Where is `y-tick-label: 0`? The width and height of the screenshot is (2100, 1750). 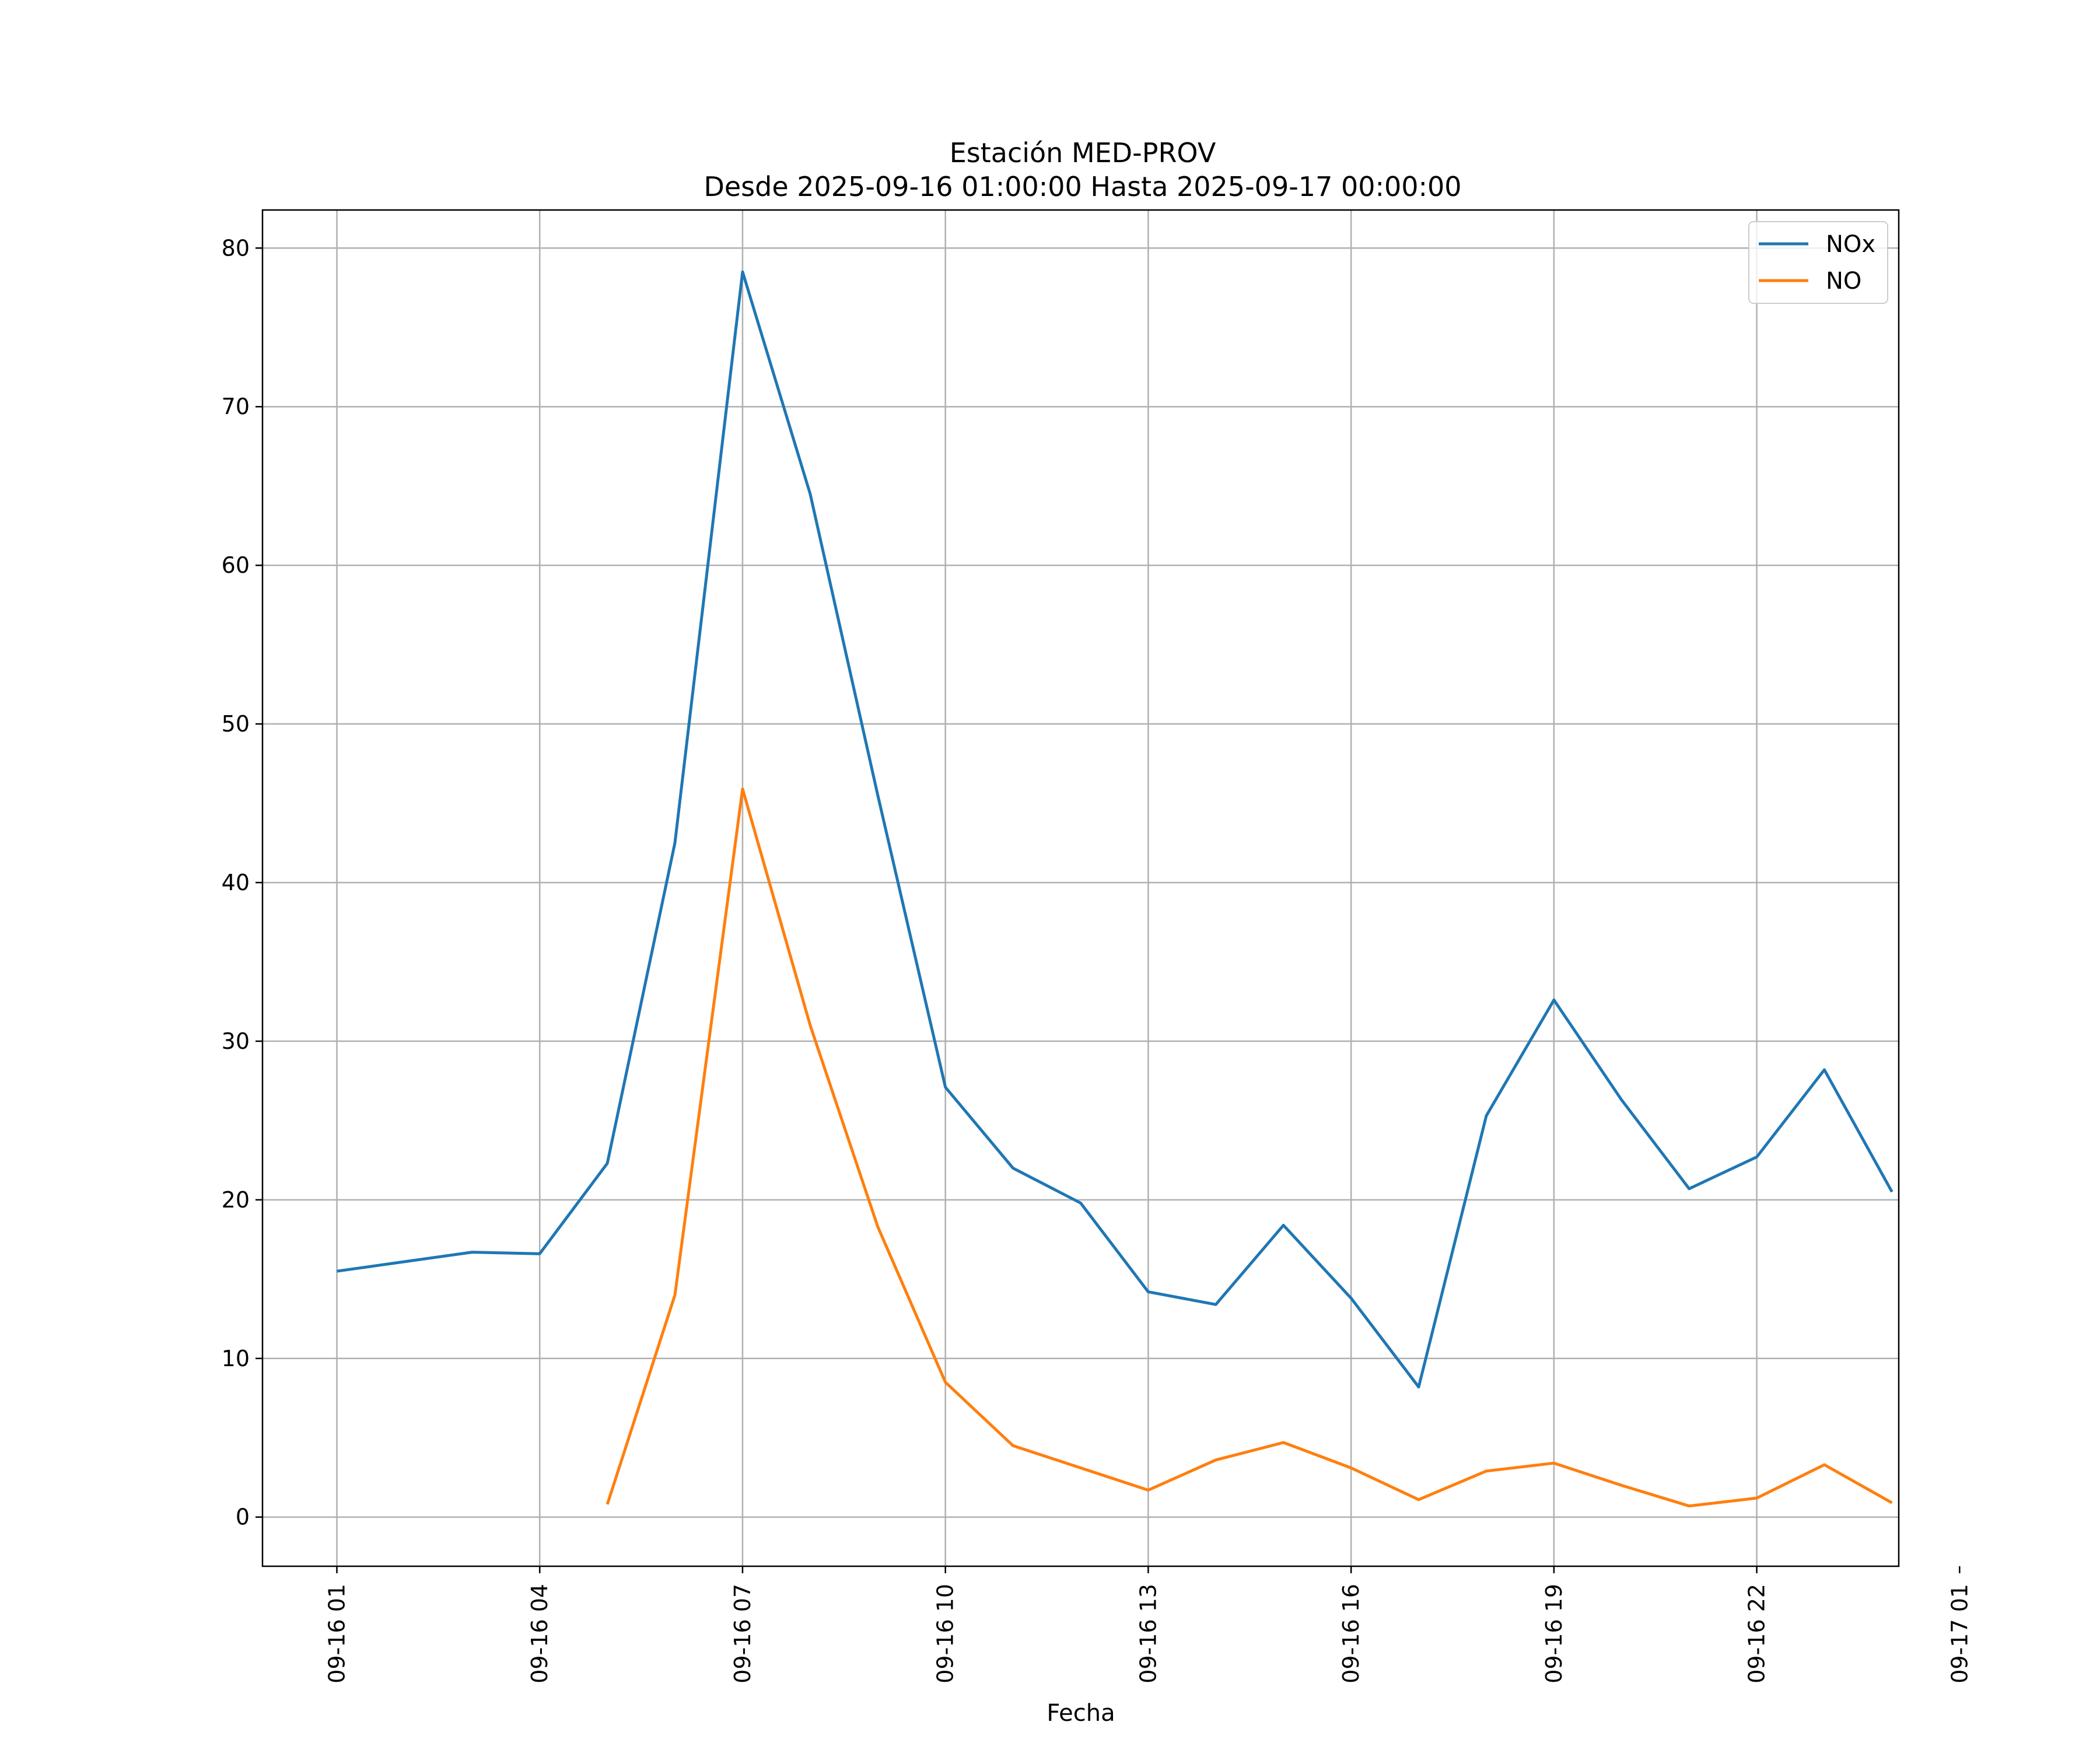 y-tick-label: 0 is located at coordinates (243, 1517).